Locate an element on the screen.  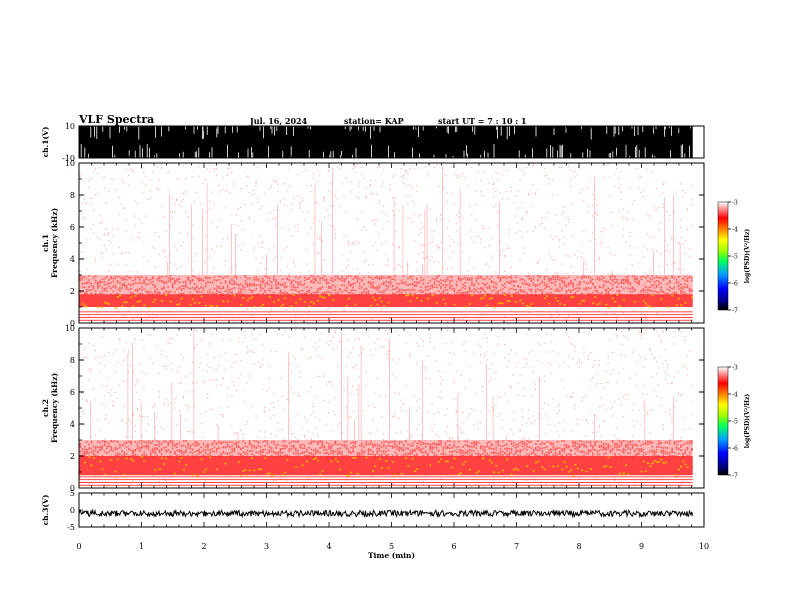
xtick-label: 6 is located at coordinates (453, 546).